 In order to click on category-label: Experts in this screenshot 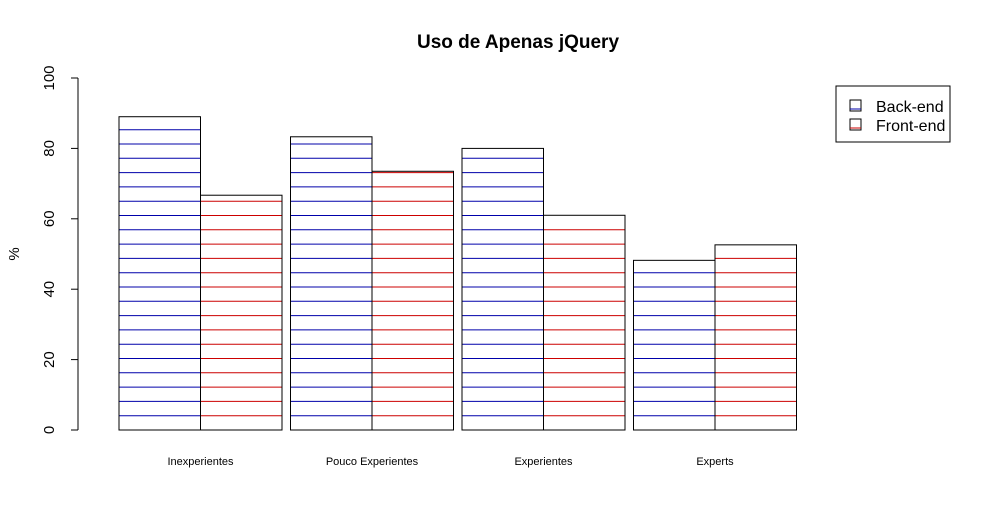, I will do `click(715, 462)`.